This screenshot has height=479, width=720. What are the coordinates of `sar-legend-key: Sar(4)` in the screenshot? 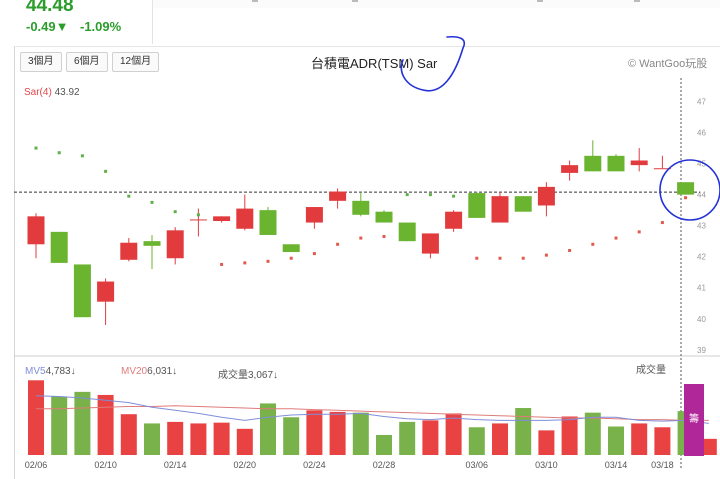 It's located at (38, 92).